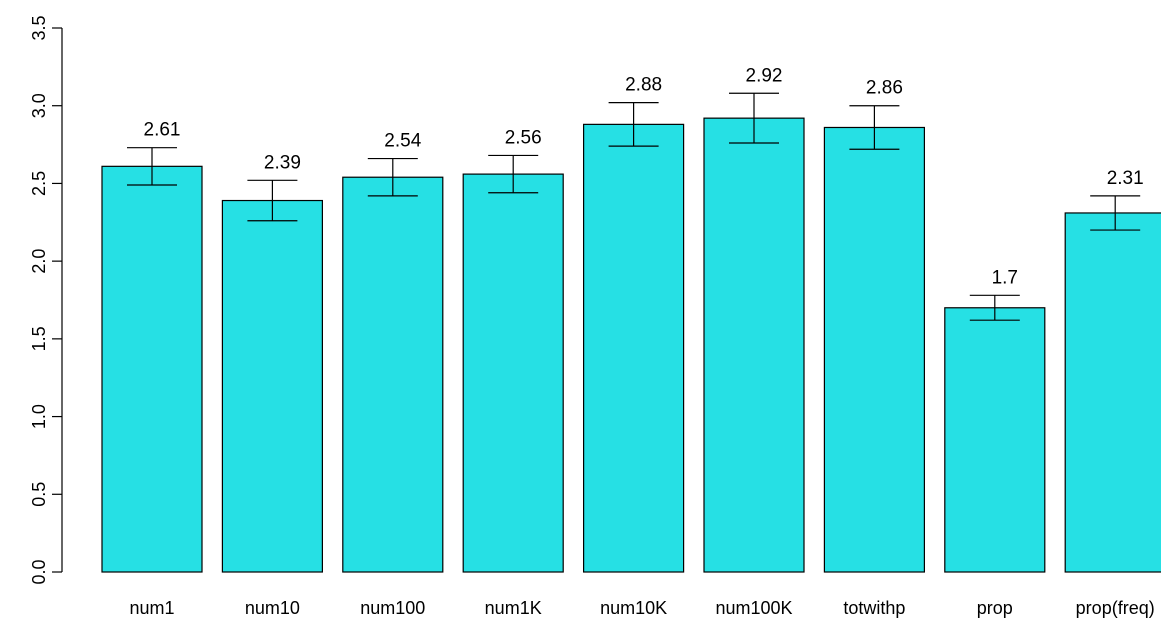 The height and width of the screenshot is (623, 1161). I want to click on y-tick-label: 0.5, so click(39, 494).